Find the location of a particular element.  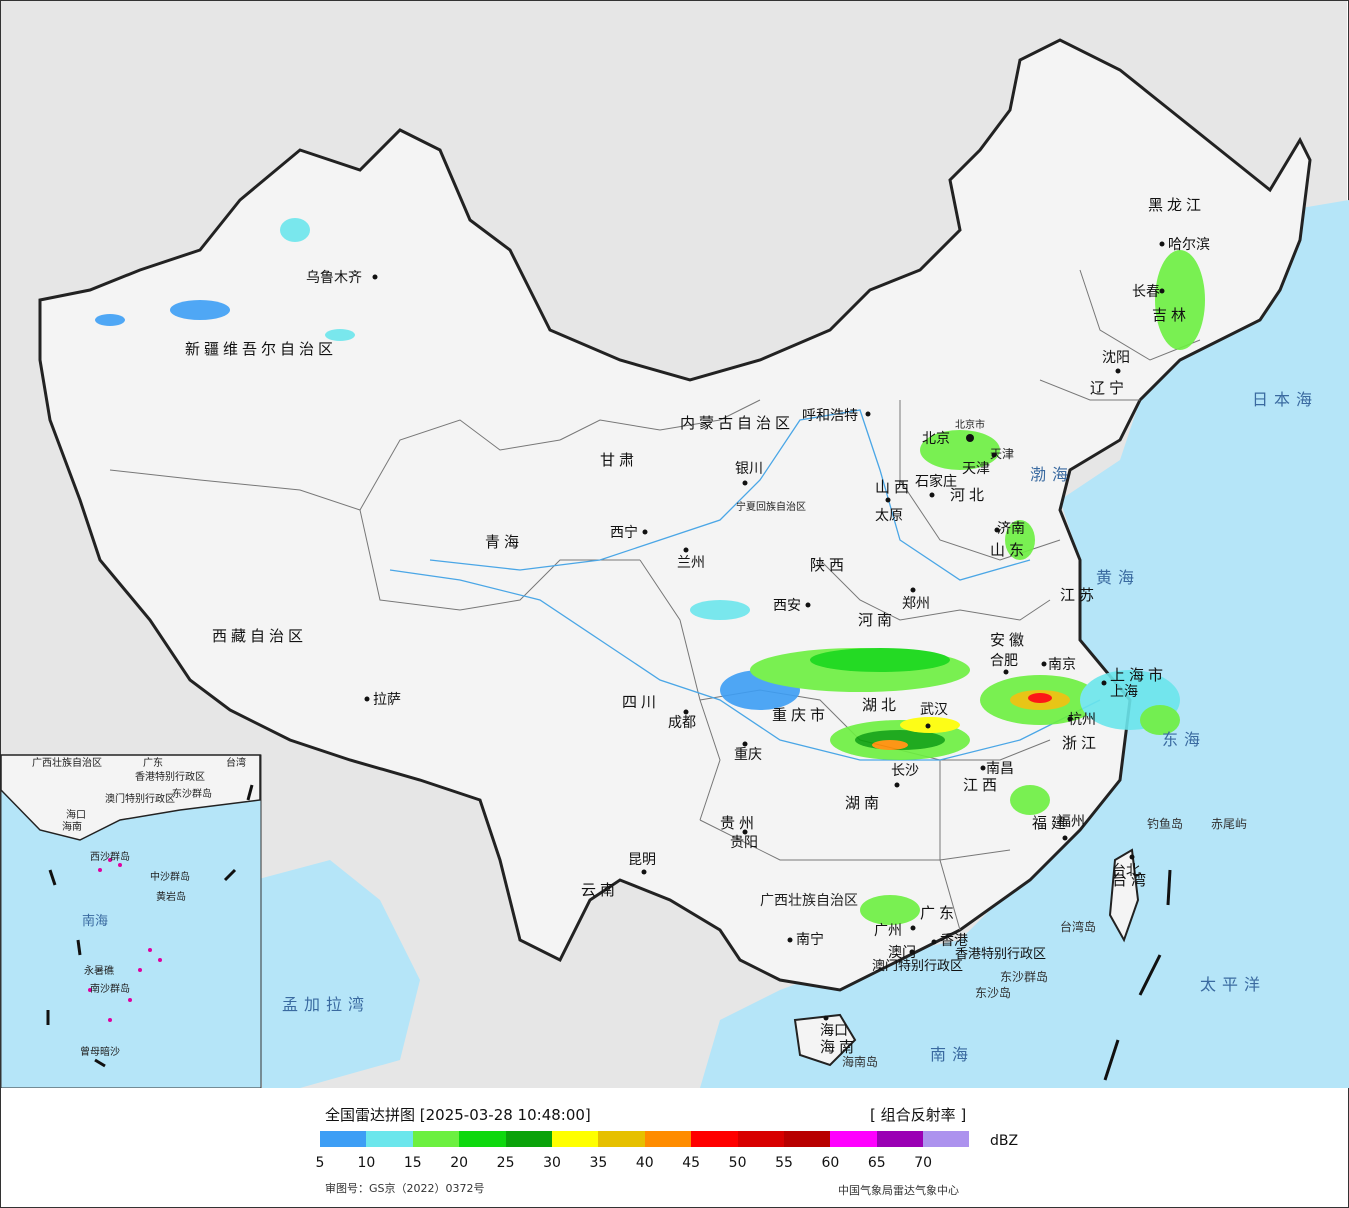

inset-taiwan: 台湾 is located at coordinates (236, 762).